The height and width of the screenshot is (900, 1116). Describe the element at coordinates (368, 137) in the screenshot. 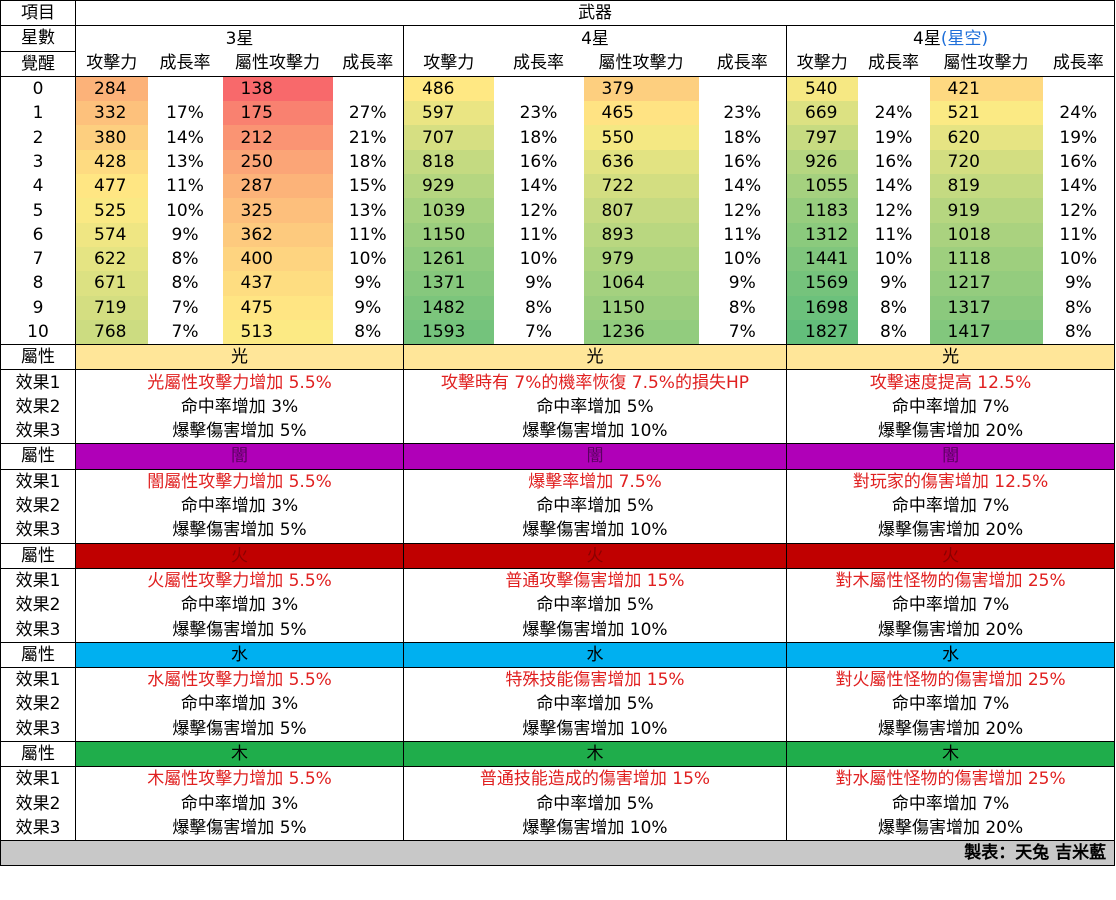

I see `s3-elem-atk-growth: 21%` at that location.